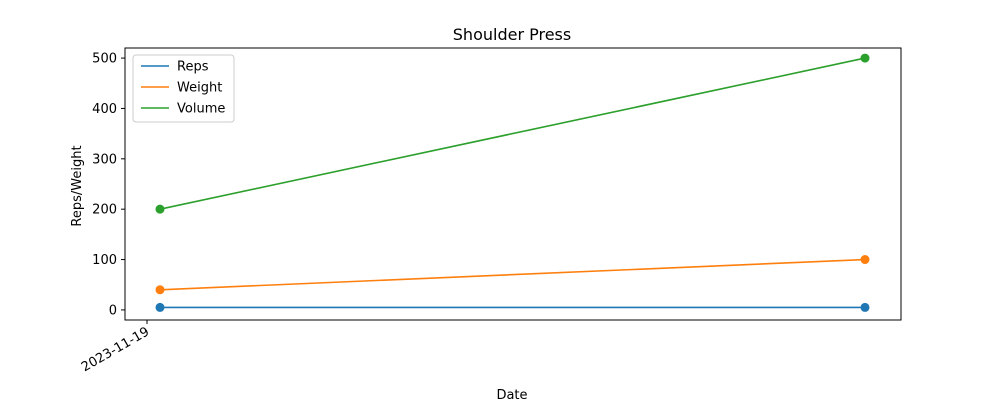 This screenshot has width=1000, height=400. I want to click on legend-box, so click(183, 88).